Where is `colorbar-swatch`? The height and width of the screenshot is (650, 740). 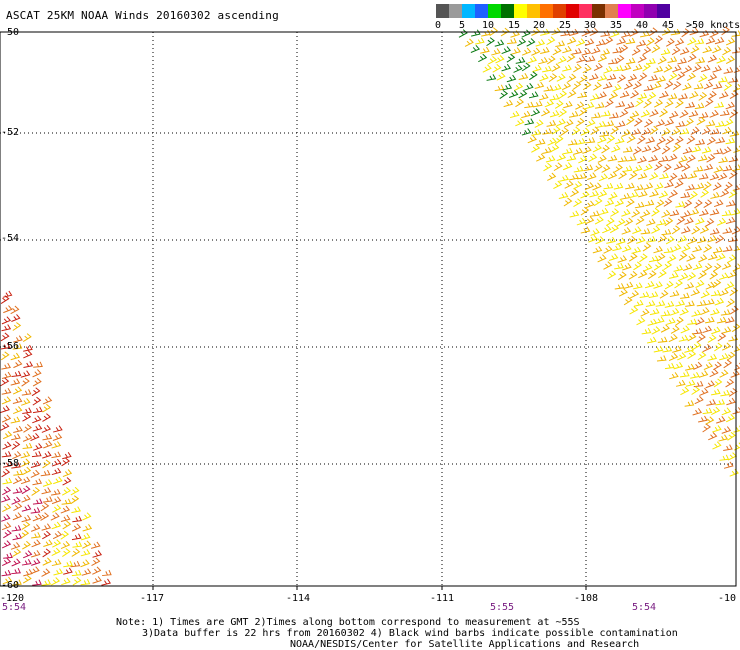
colorbar-swatch is located at coordinates (624, 11).